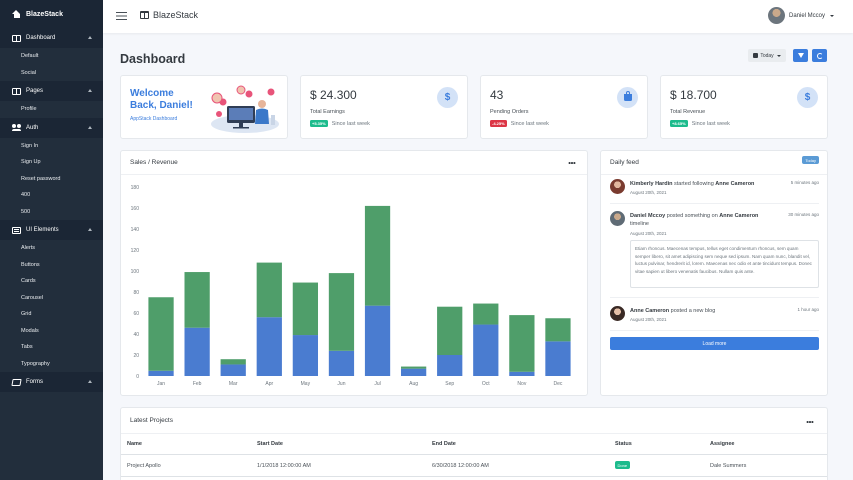 The image size is (853, 480). I want to click on sidebar-item-reset-password: Reset password, so click(41, 178).